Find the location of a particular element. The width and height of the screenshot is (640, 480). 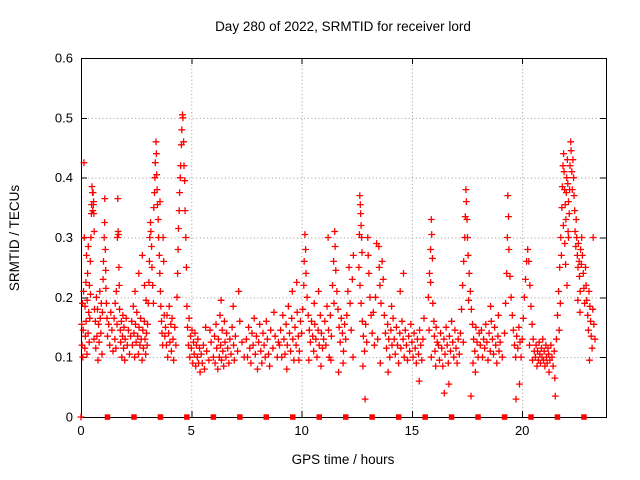

y-tick-label: 0.4 is located at coordinates (64, 177).